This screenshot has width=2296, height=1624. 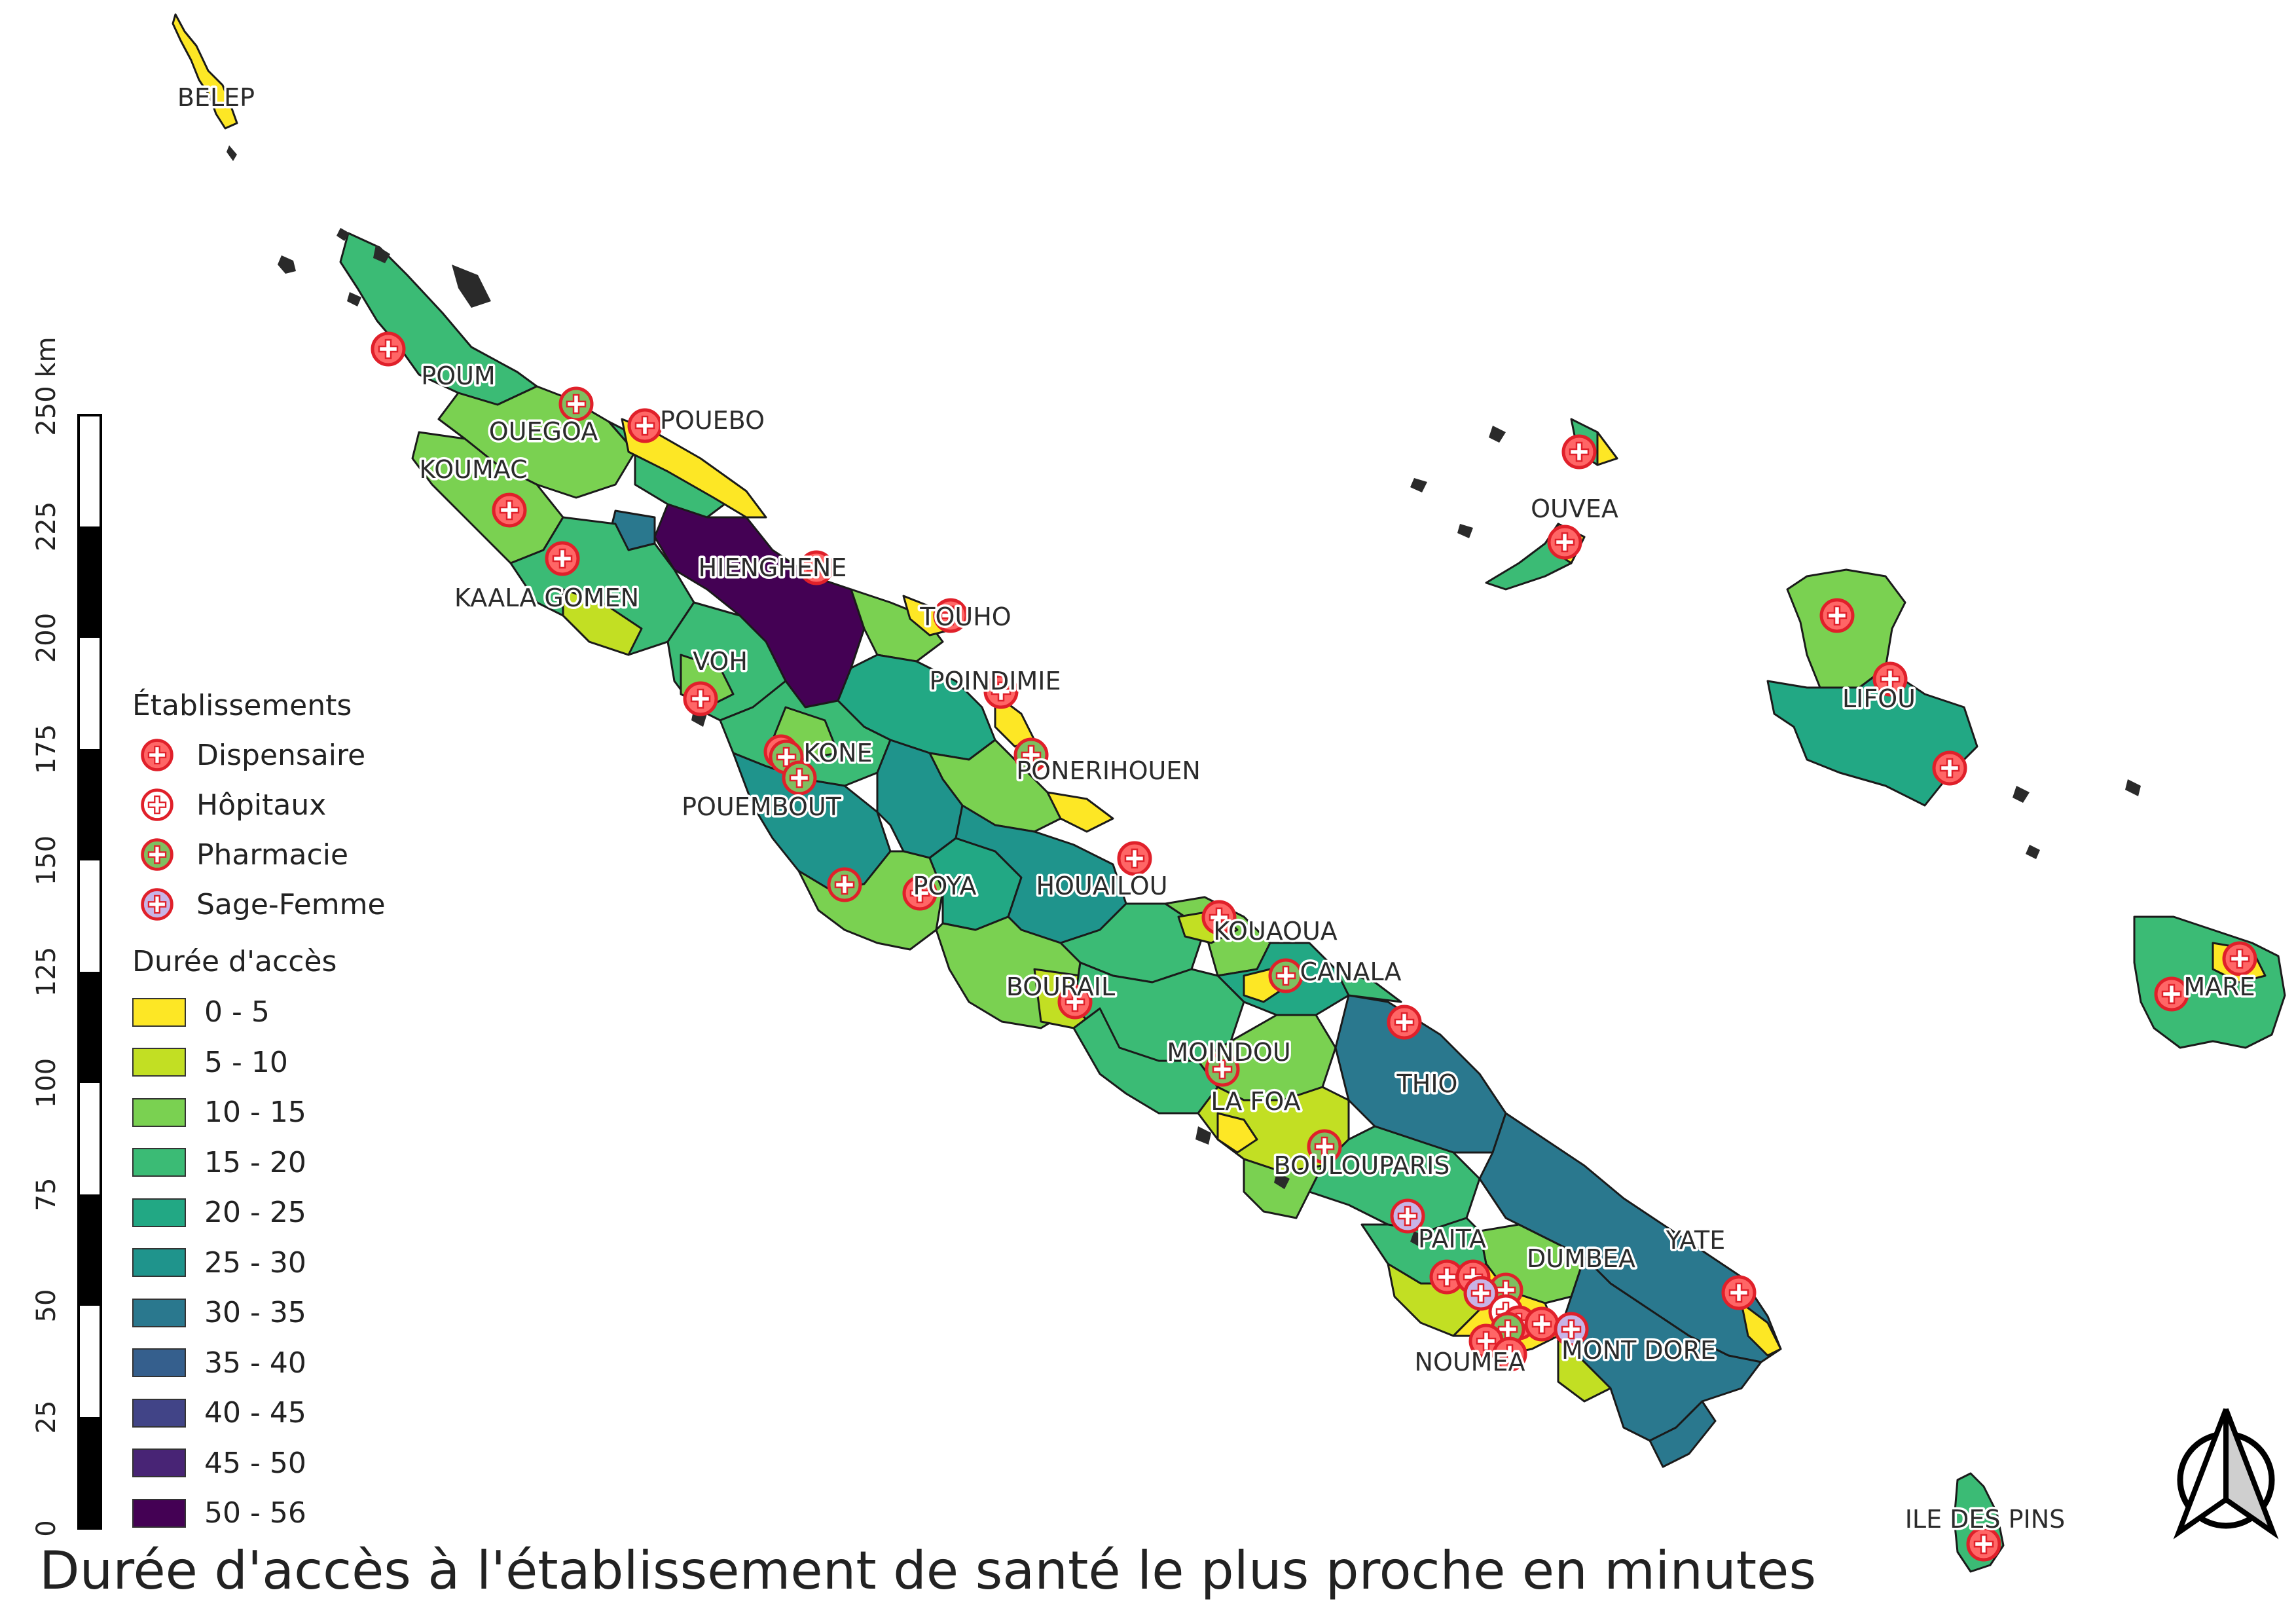 What do you see at coordinates (473, 469) in the screenshot?
I see `town-label-koumac: KOUMAC` at bounding box center [473, 469].